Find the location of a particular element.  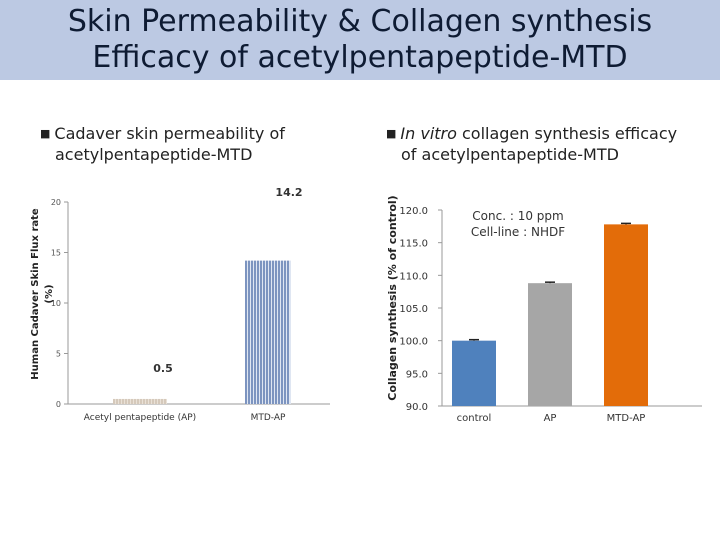

y-axis-label: Human Cadaver Skin Flux rate is located at coordinates (35, 294).